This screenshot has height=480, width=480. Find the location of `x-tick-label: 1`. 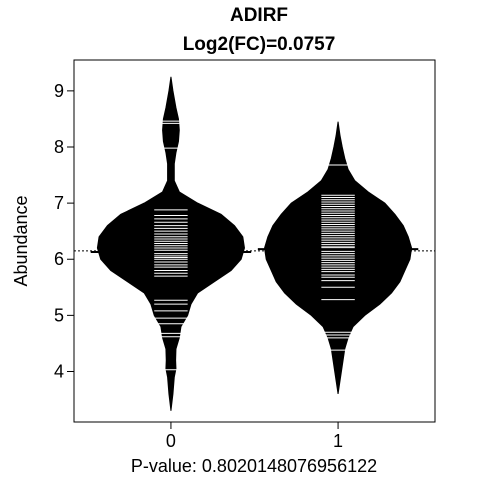

x-tick-label: 1 is located at coordinates (338, 441).